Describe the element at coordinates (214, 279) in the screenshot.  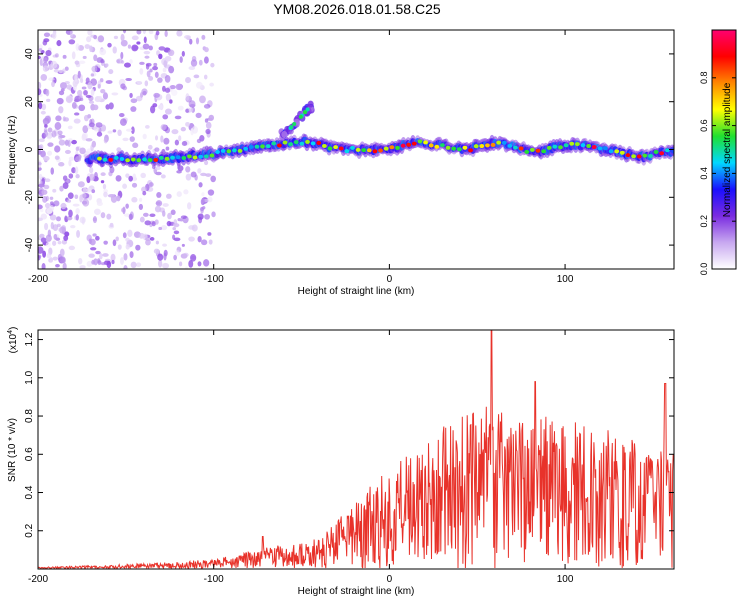
I see `spectrogram-x-tick-label: -100` at that location.